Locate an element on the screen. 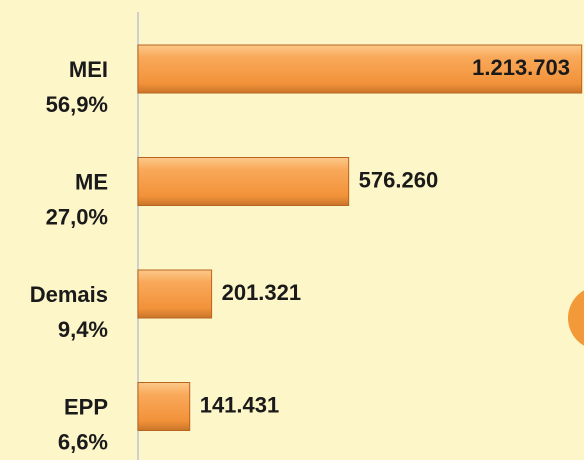 This screenshot has height=460, width=584. value-label: 576.260 is located at coordinates (399, 179).